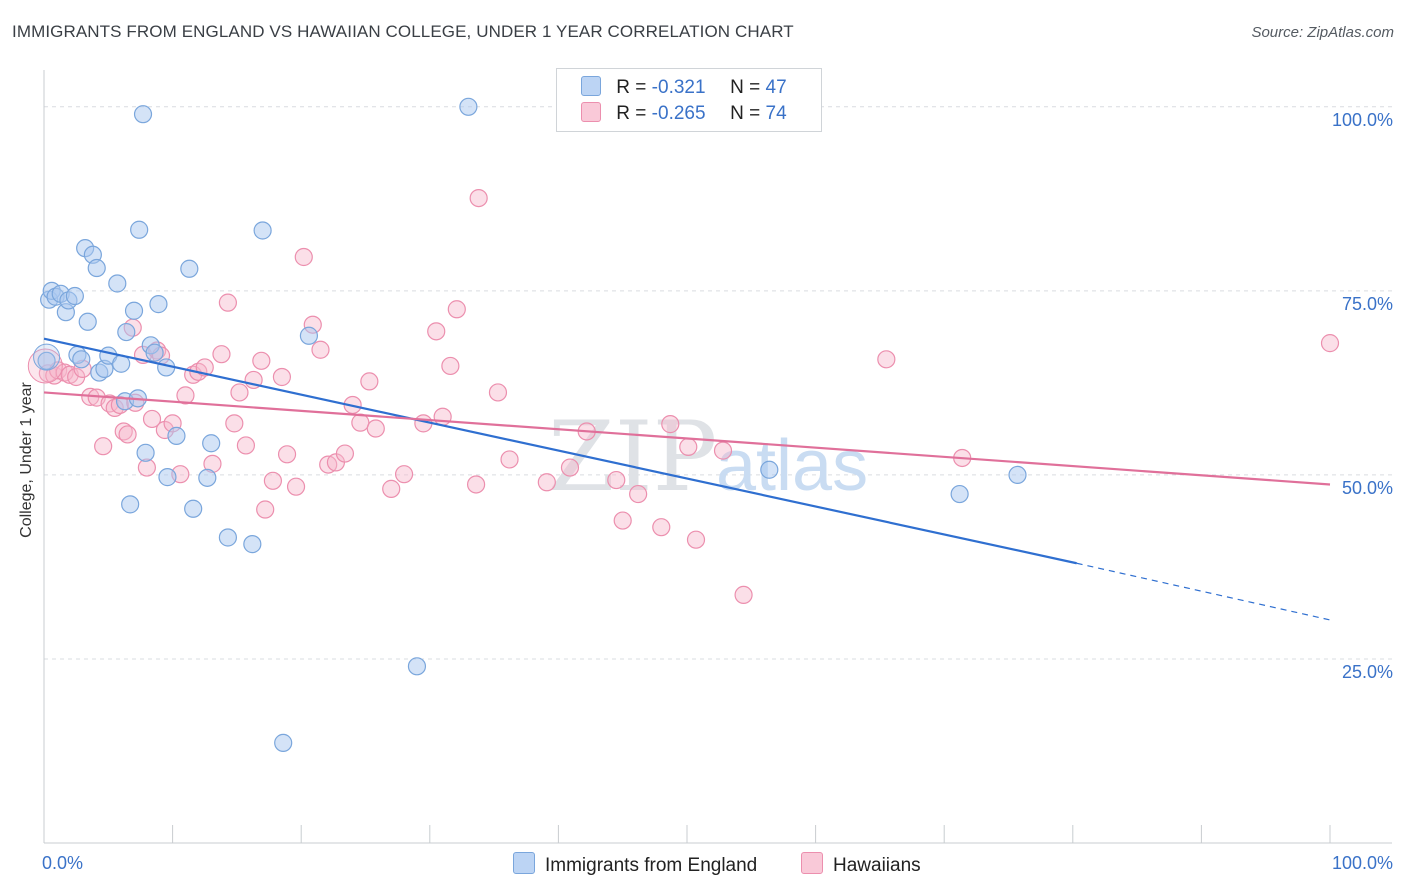 This screenshot has height=892, width=1406. What do you see at coordinates (678, 87) in the screenshot?
I see `r-value: -0.321` at bounding box center [678, 87].